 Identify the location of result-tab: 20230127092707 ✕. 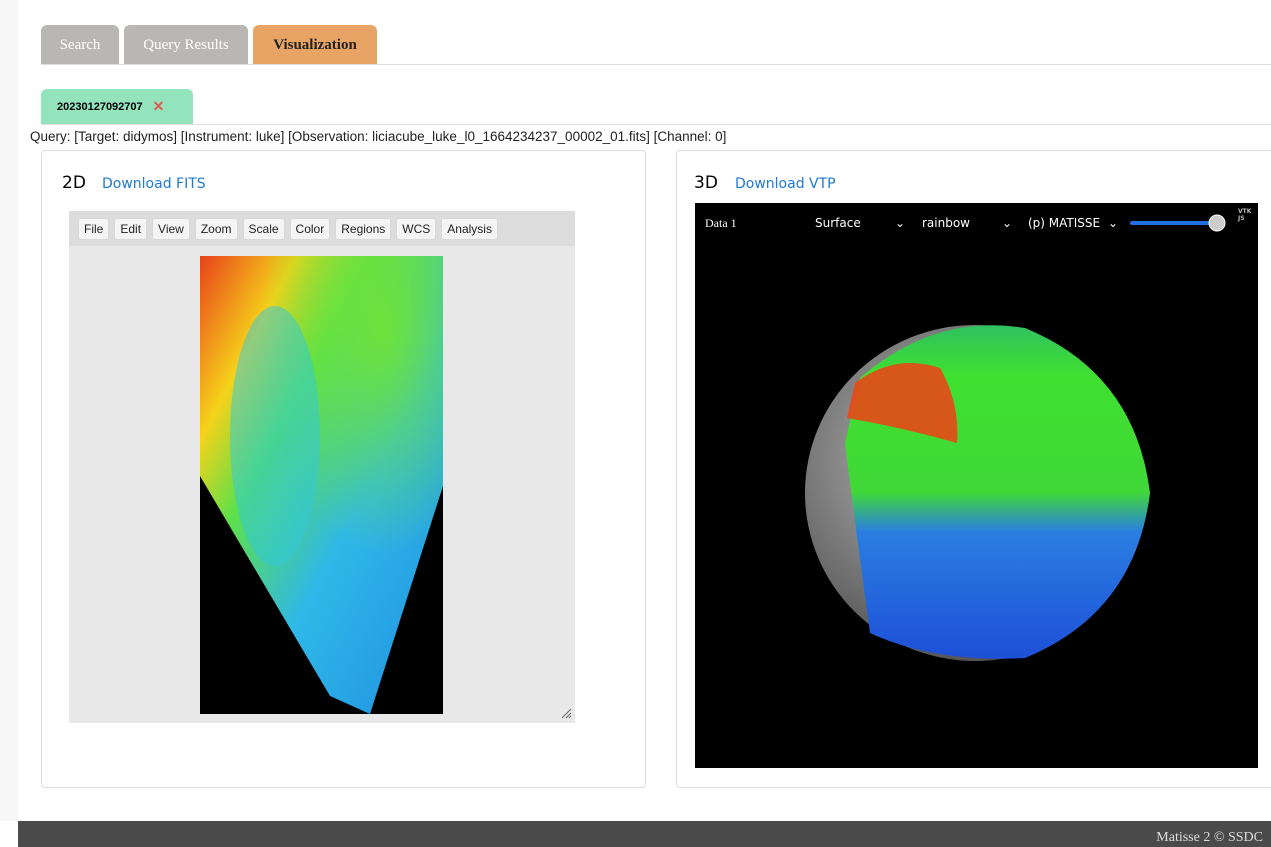
(117, 106).